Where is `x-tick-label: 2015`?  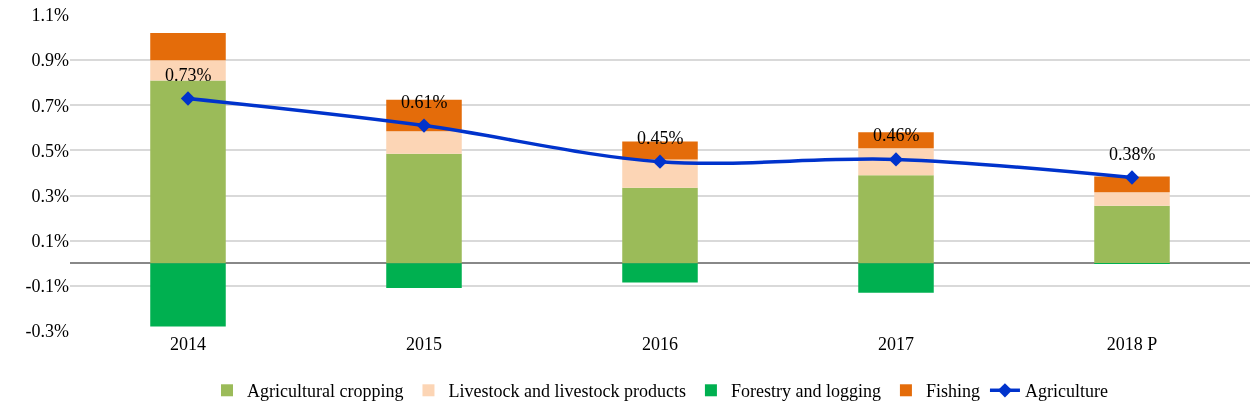 x-tick-label: 2015 is located at coordinates (424, 344).